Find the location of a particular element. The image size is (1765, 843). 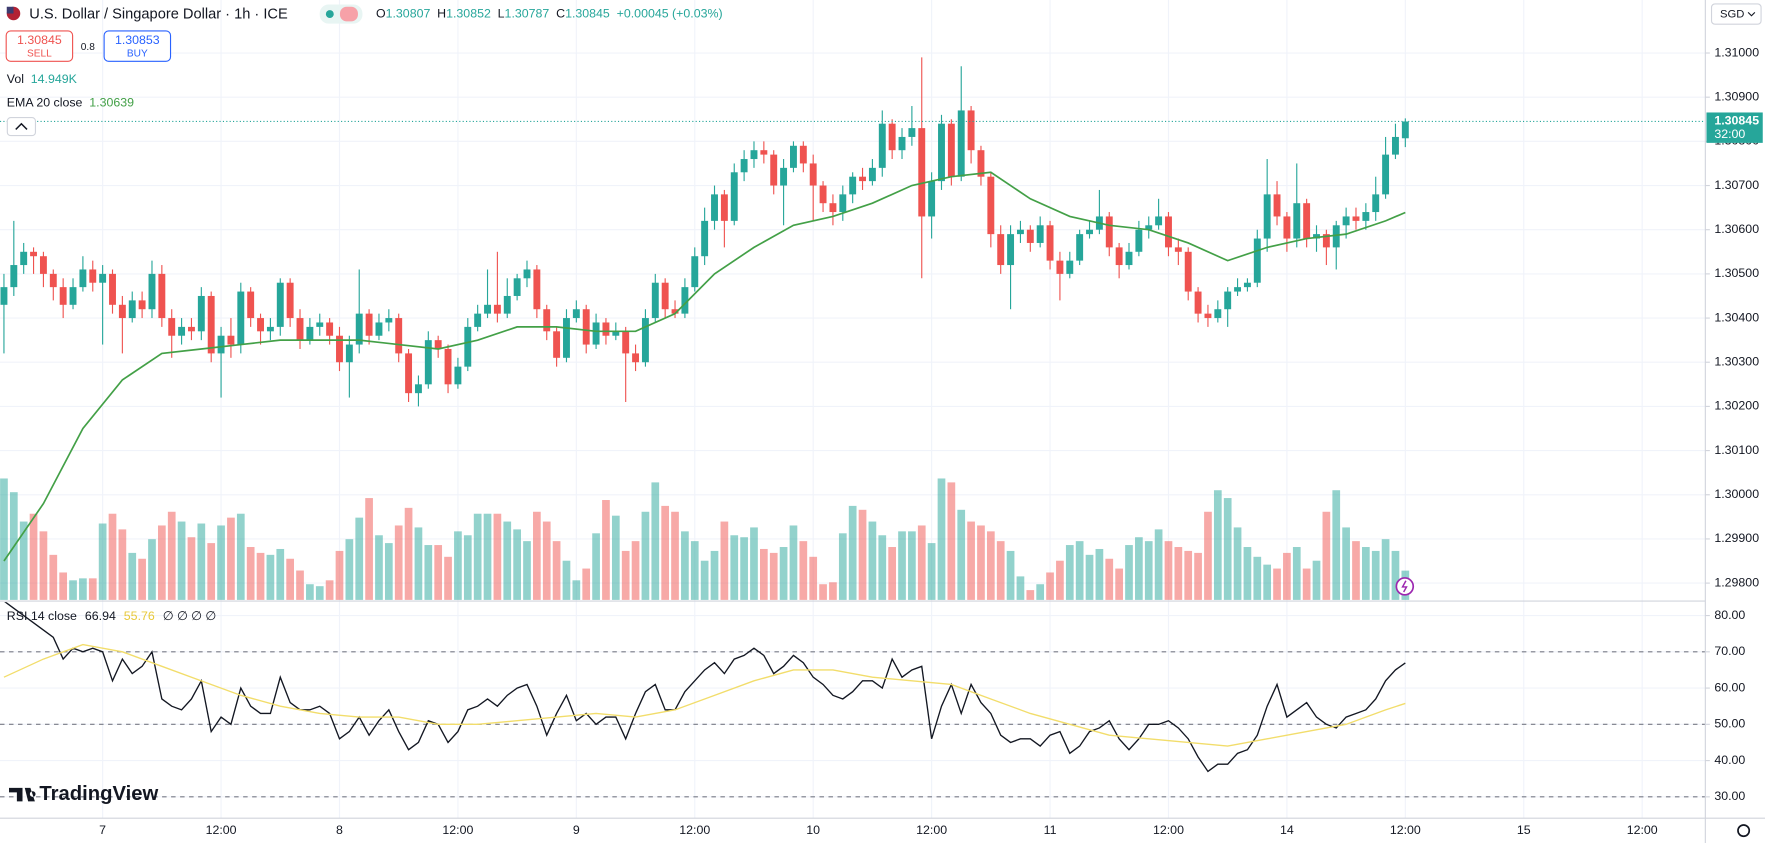

y-tick-label: 1.30900 is located at coordinates (1736, 96).